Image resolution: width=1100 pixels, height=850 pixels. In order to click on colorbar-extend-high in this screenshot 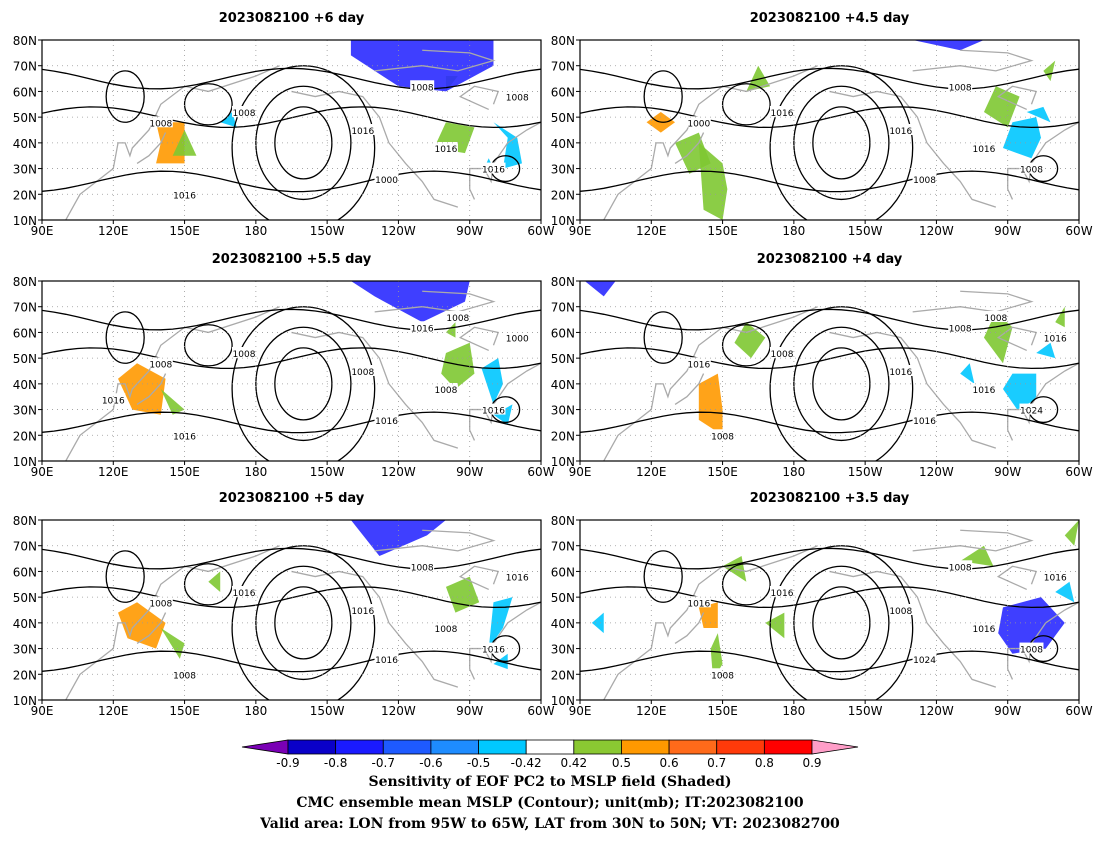, I will do `click(835, 747)`.